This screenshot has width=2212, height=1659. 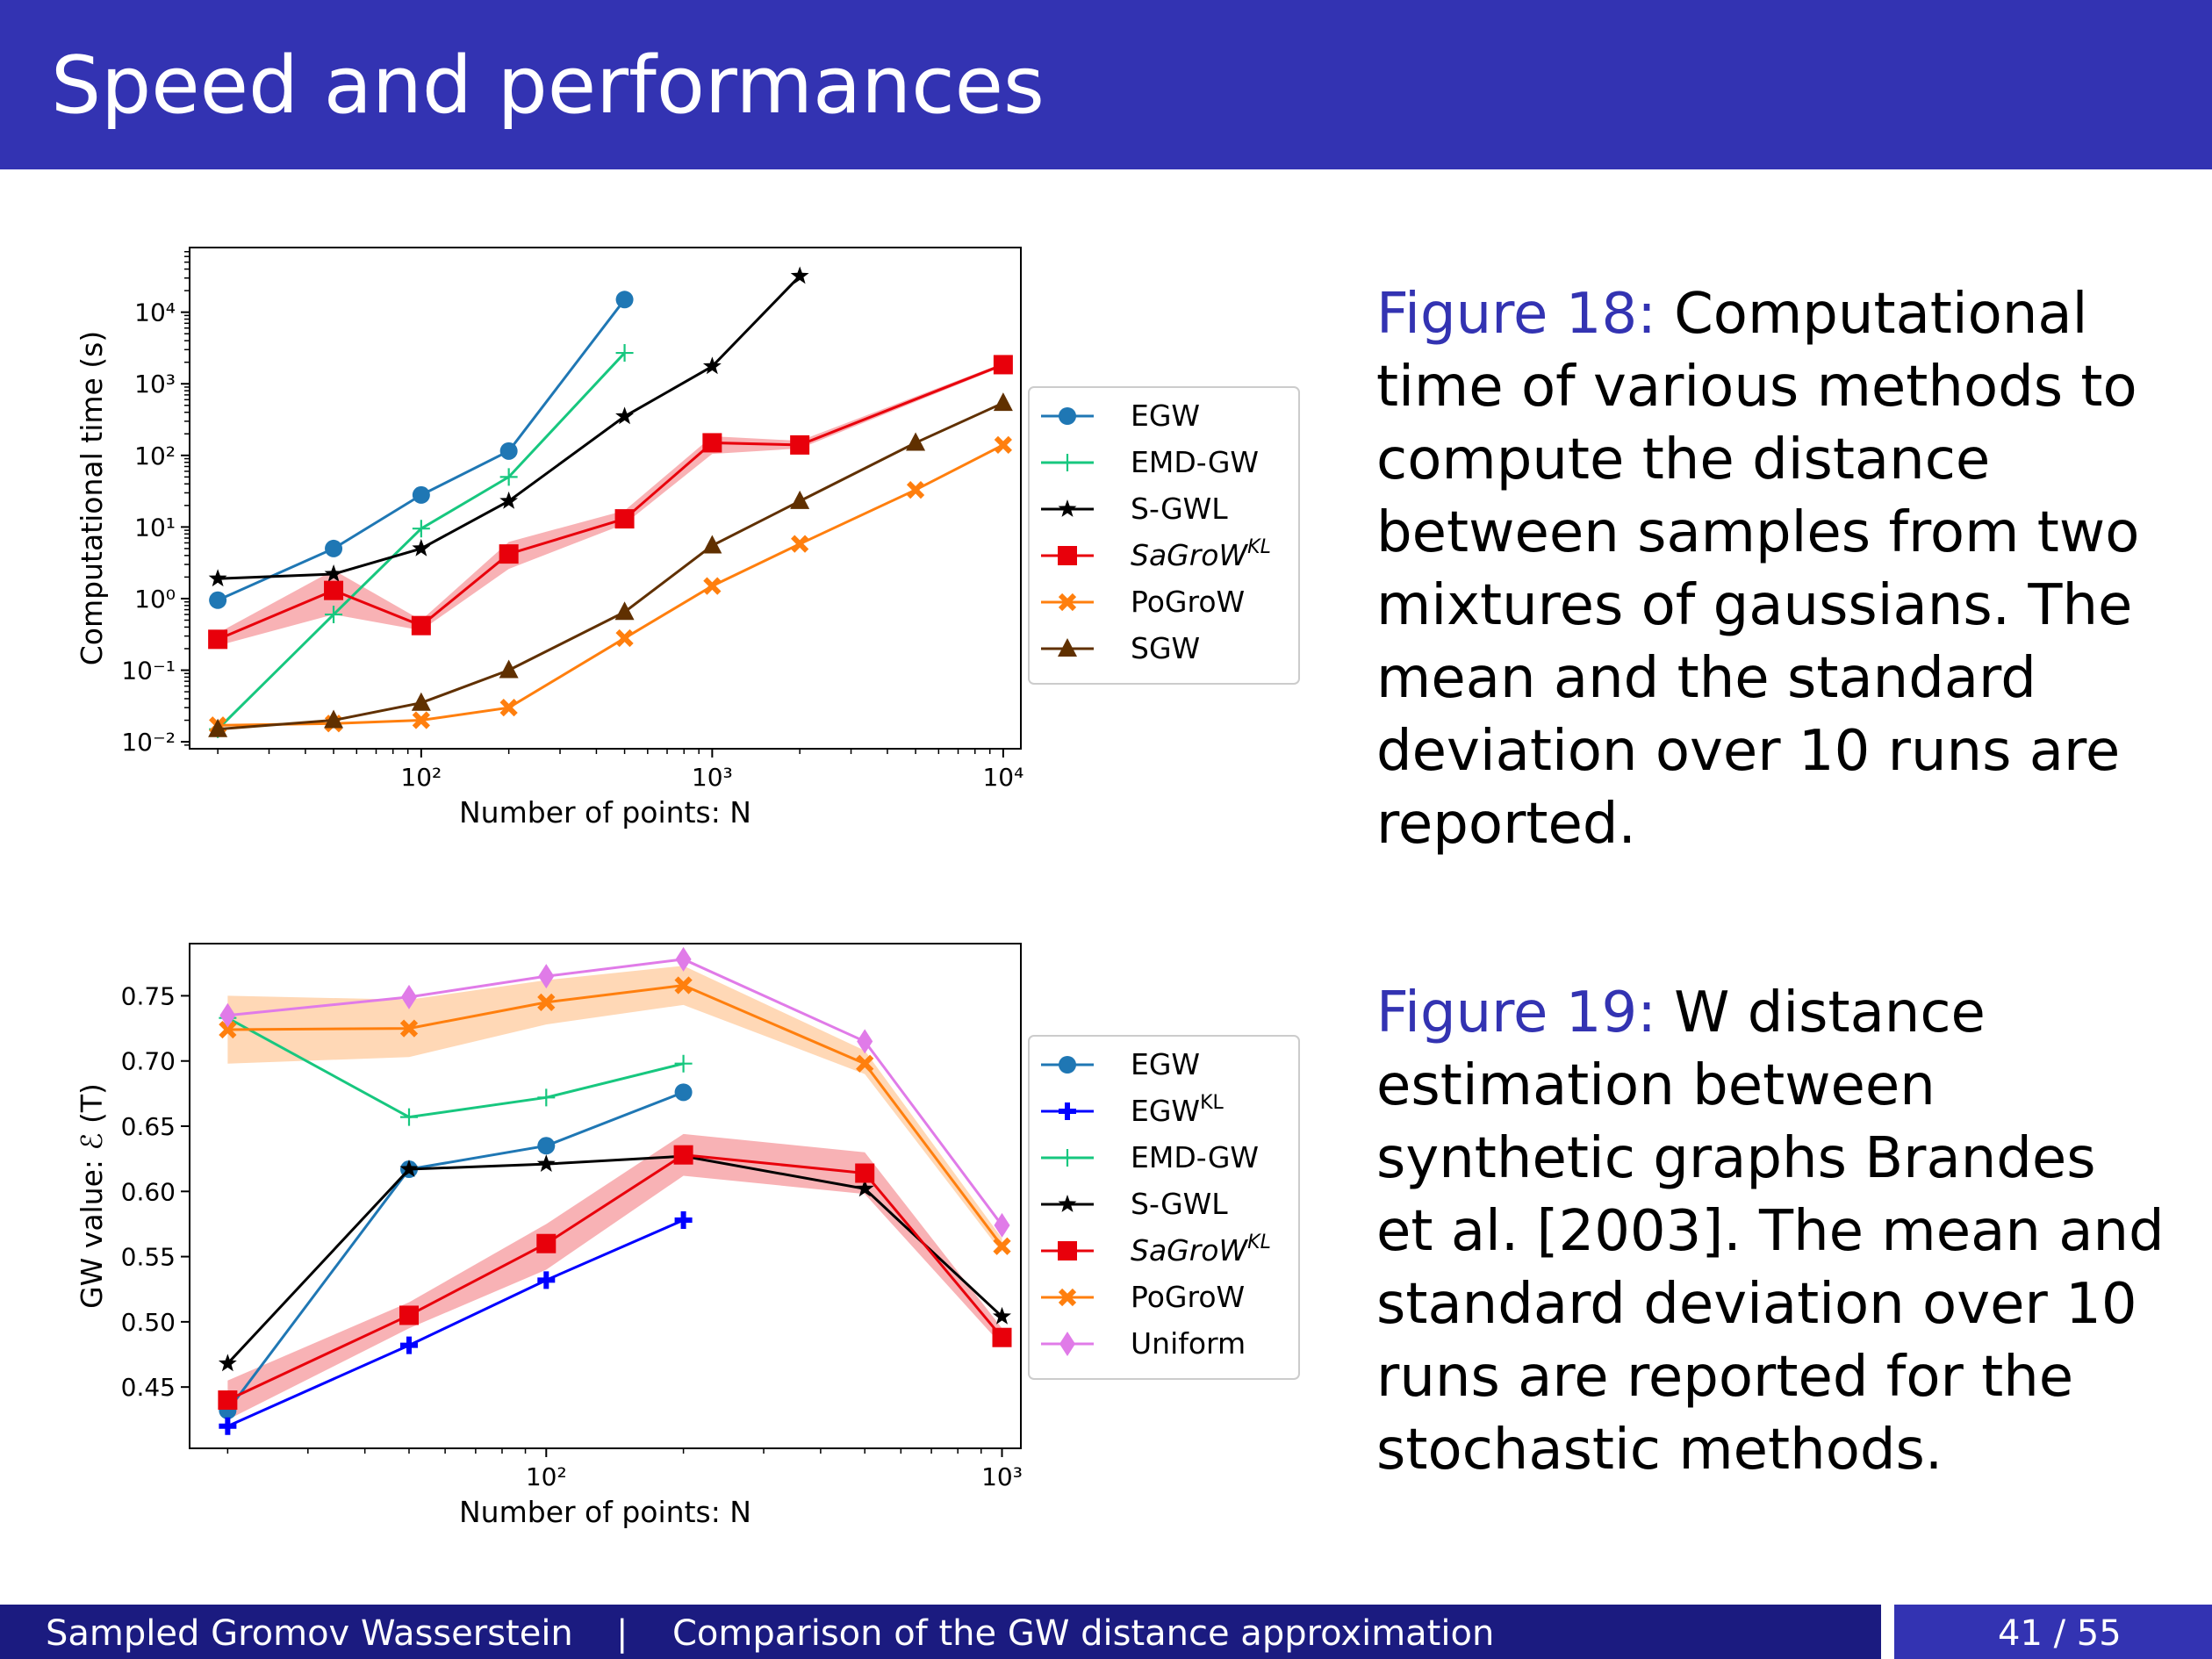 What do you see at coordinates (1201, 1250) in the screenshot?
I see `legend-label: SaGroWKL` at bounding box center [1201, 1250].